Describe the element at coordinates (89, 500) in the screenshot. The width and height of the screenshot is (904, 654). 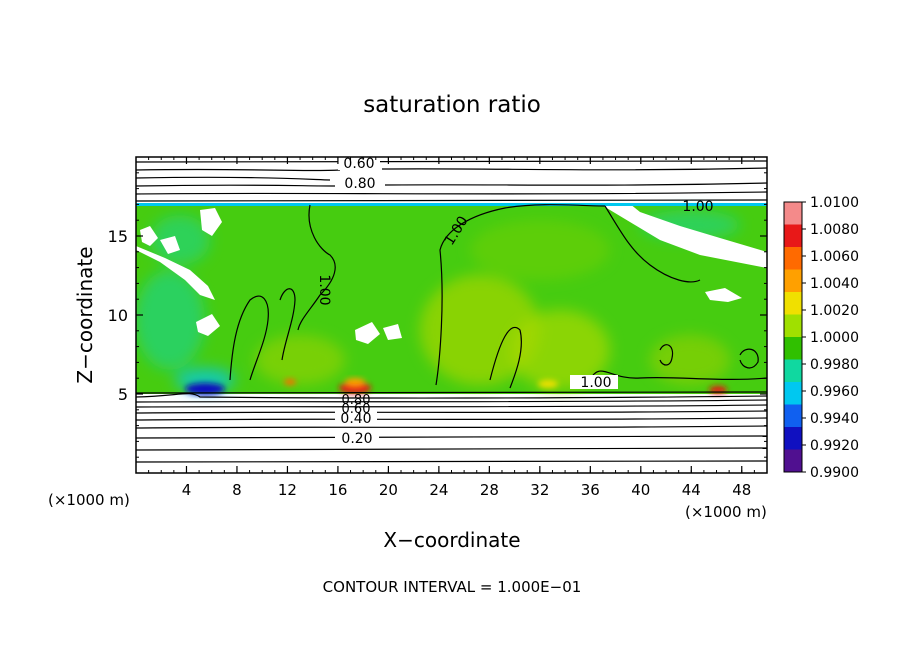
I see `x-unit-left: (×1000 m)` at that location.